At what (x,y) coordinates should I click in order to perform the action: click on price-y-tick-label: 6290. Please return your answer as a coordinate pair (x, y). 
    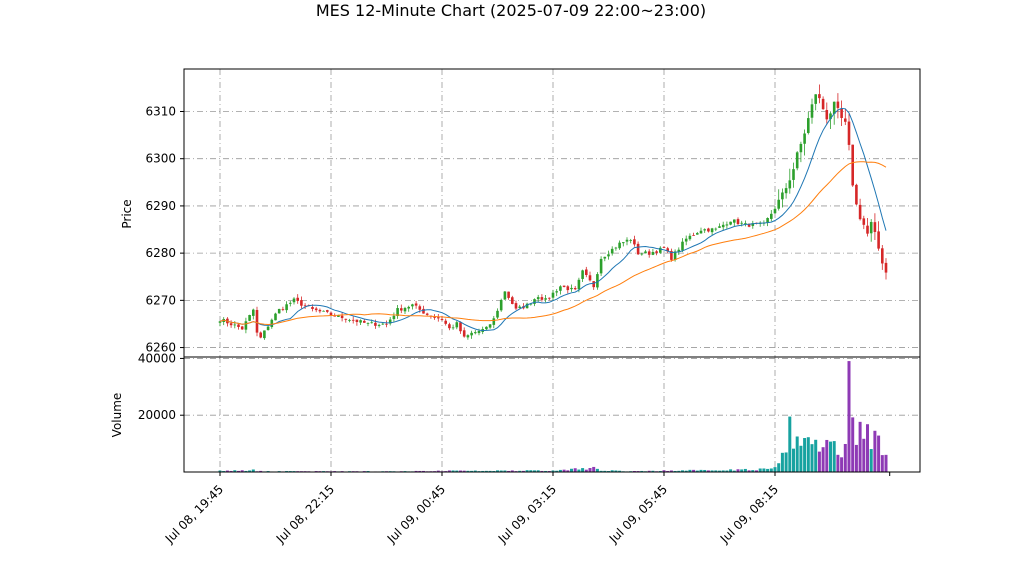
    Looking at the image, I should click on (160, 206).